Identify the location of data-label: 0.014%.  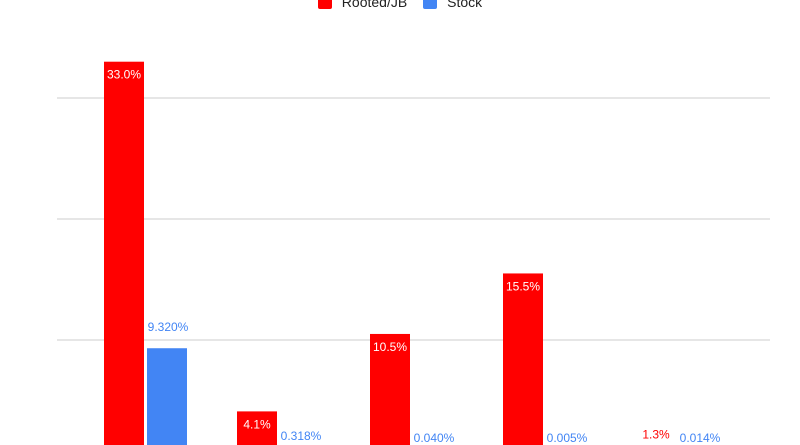
(700, 438).